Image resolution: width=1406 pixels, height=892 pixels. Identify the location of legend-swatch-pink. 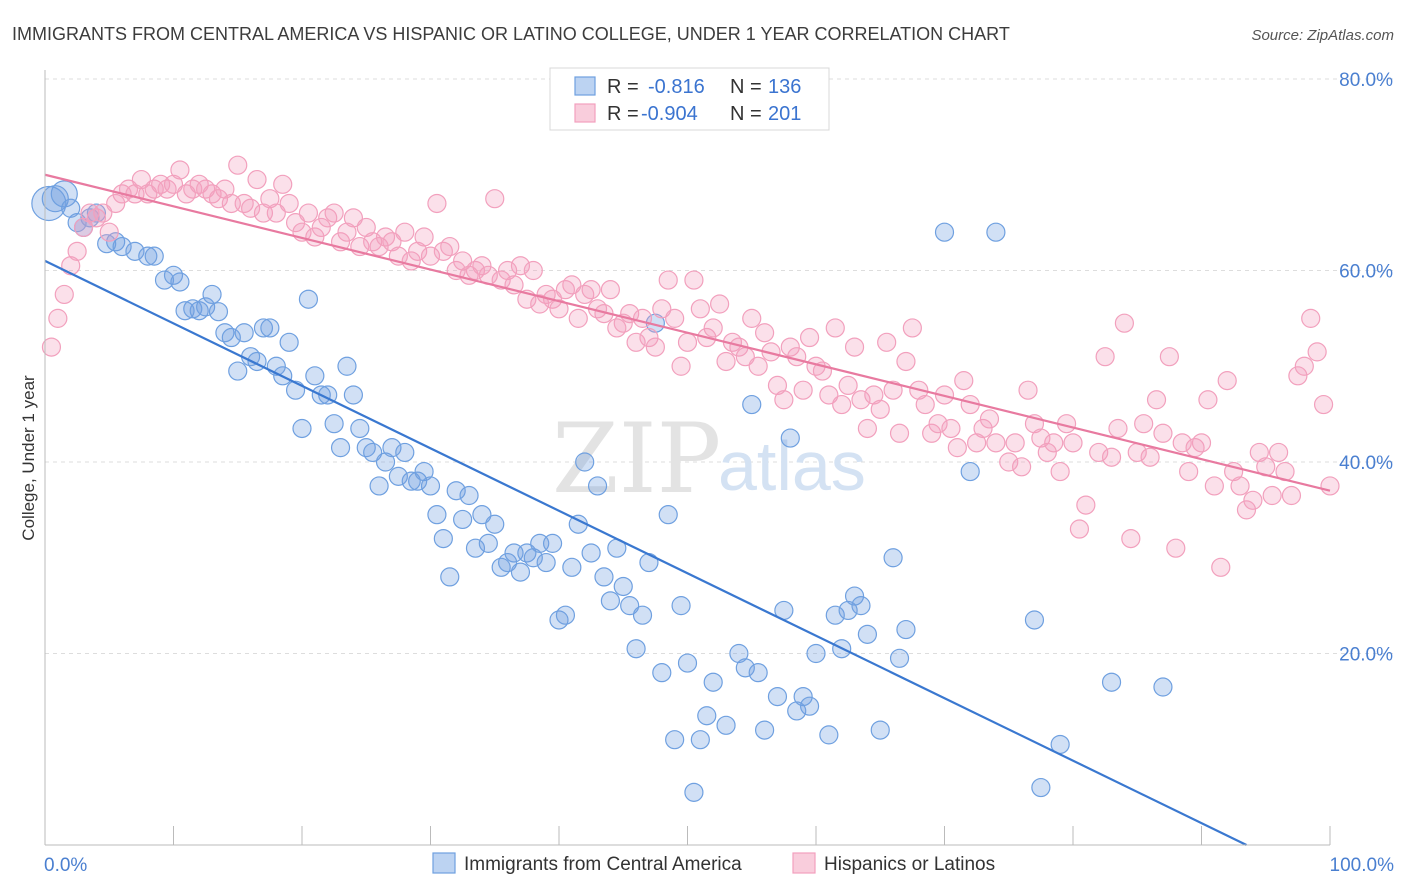
(585, 113).